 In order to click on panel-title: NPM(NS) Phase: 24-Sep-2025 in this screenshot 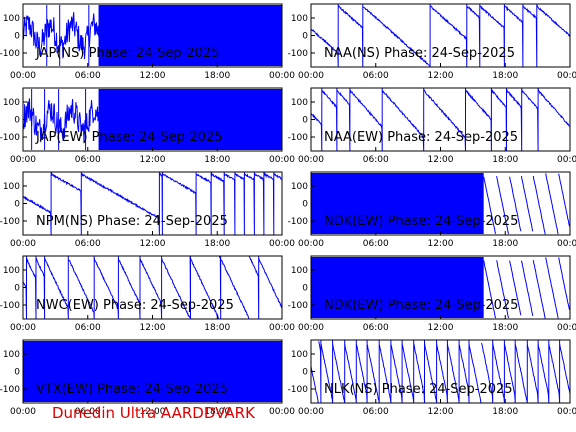, I will do `click(132, 221)`.